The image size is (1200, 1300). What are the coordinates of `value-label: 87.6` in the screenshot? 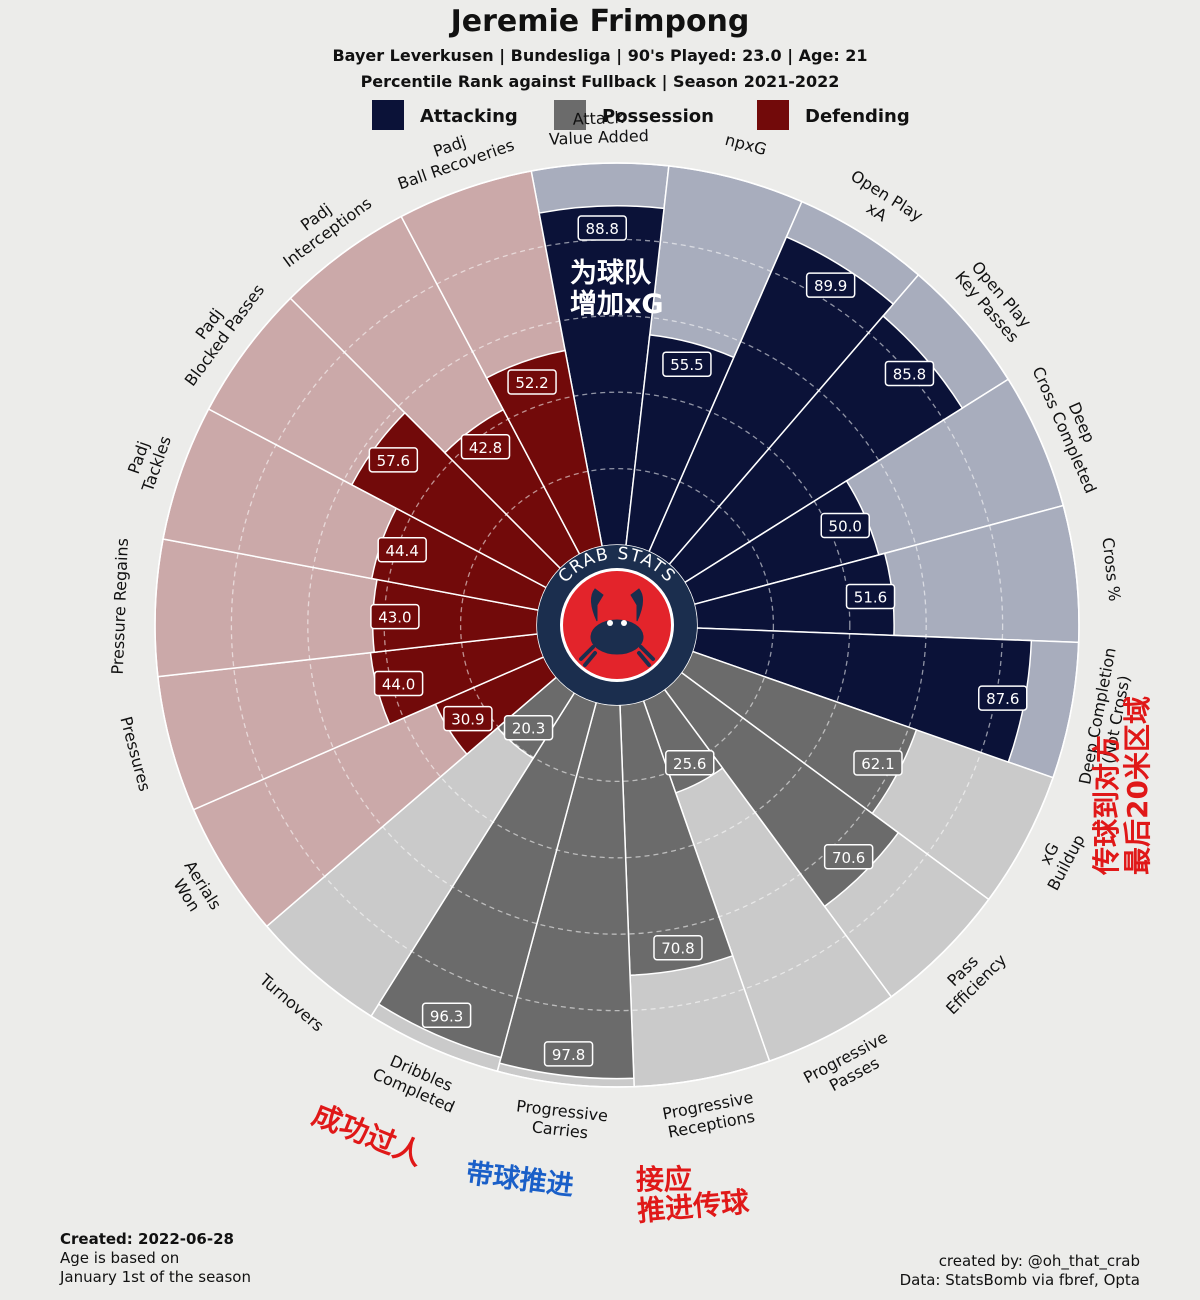 It's located at (1003, 698).